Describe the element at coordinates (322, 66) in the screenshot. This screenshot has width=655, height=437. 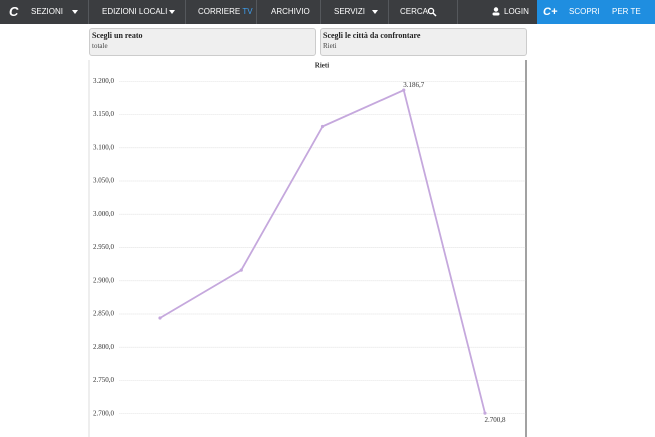
I see `chart-title: Rieti` at that location.